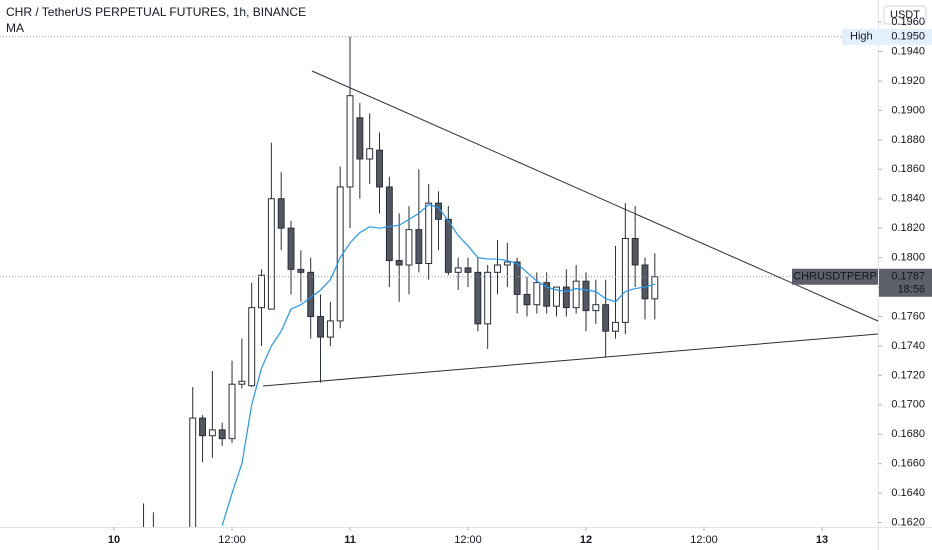 The image size is (932, 550). I want to click on y-tick-label: 0.1680, so click(908, 434).